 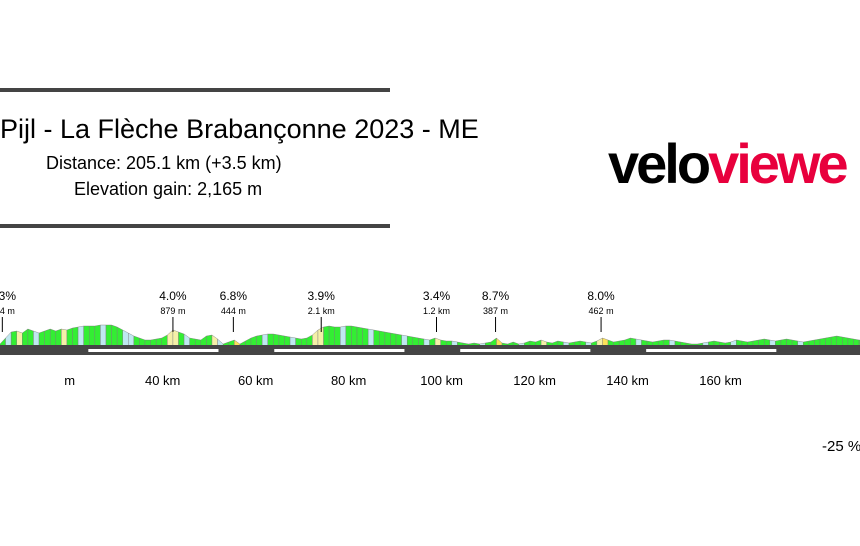 I want to click on x-tick-label: 80 km, so click(x=348, y=380).